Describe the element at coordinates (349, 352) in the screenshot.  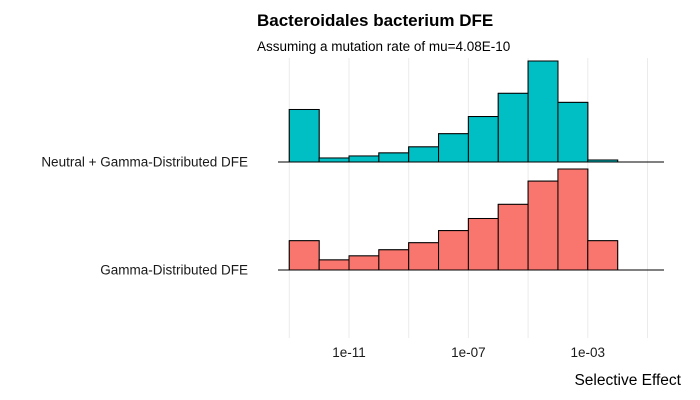
I see `x-tick-label: 1e-11` at that location.